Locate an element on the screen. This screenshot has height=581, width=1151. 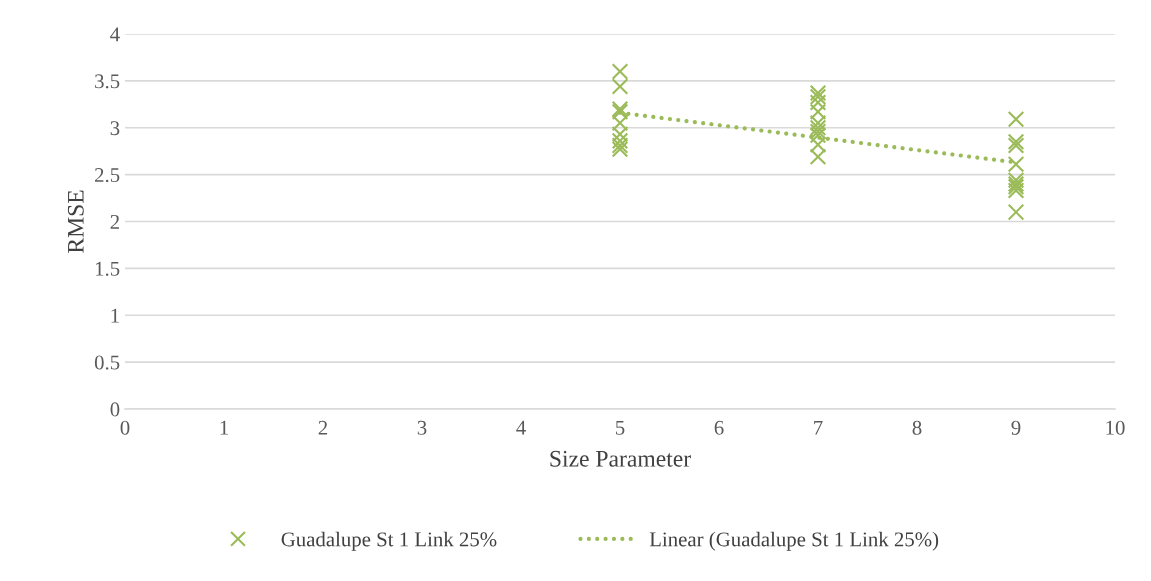
x-tick-label: 6 is located at coordinates (719, 427).